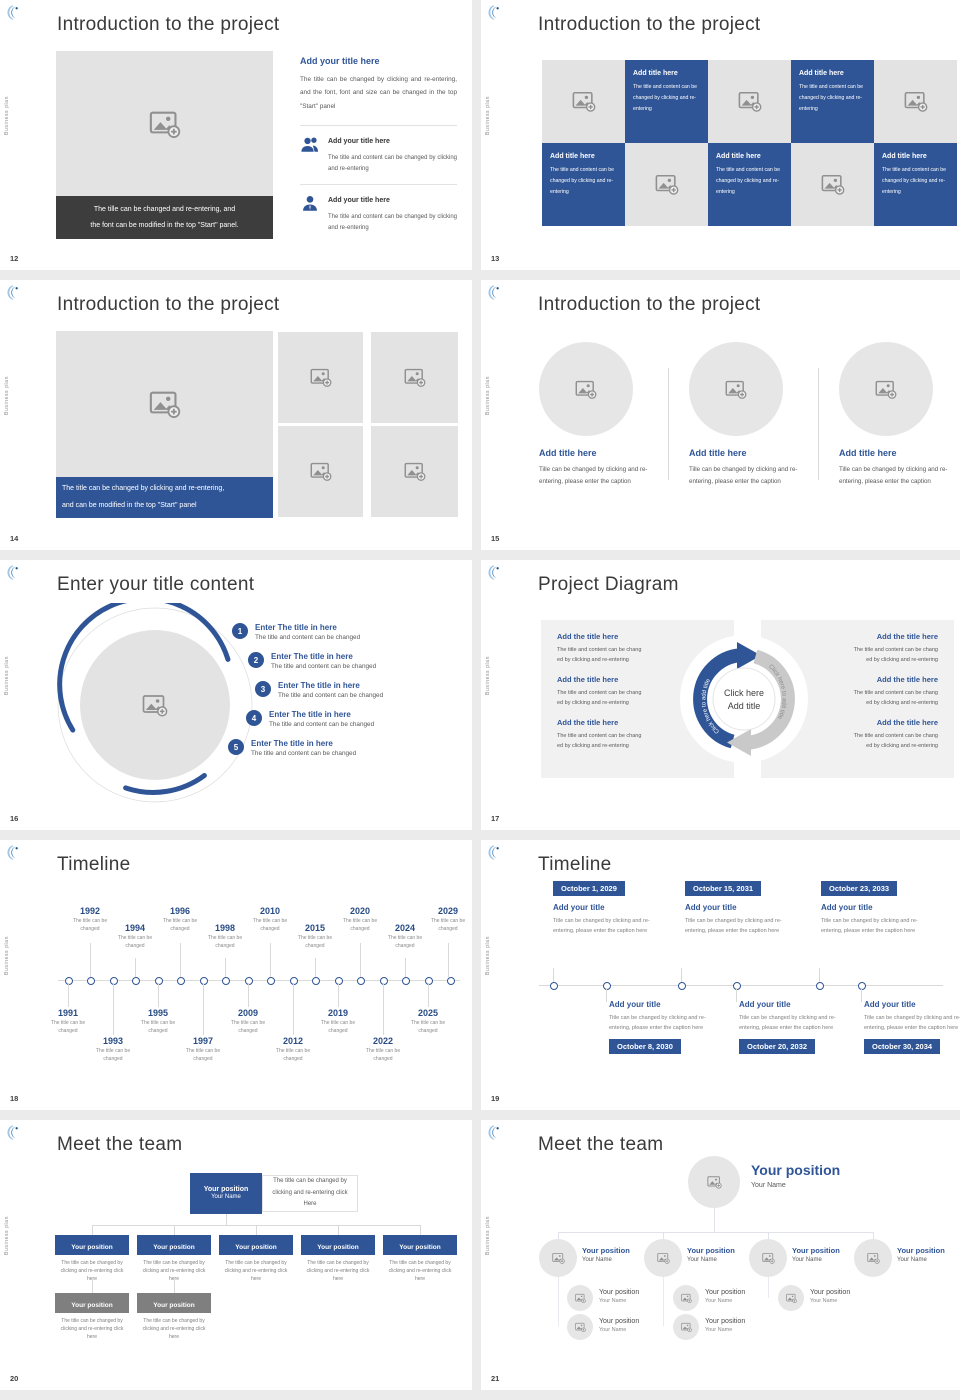 The width and height of the screenshot is (960, 1400). Describe the element at coordinates (293, 1050) in the screenshot. I see `timeline-entry: 2012 The title can be changed` at that location.